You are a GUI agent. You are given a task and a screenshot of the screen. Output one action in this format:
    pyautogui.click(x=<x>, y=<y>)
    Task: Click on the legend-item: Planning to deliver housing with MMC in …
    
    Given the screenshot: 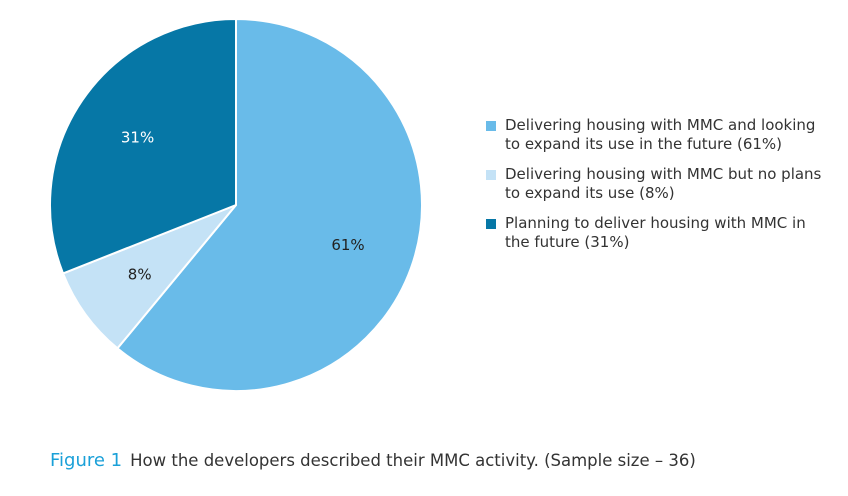 What is the action you would take?
    pyautogui.click(x=658, y=233)
    